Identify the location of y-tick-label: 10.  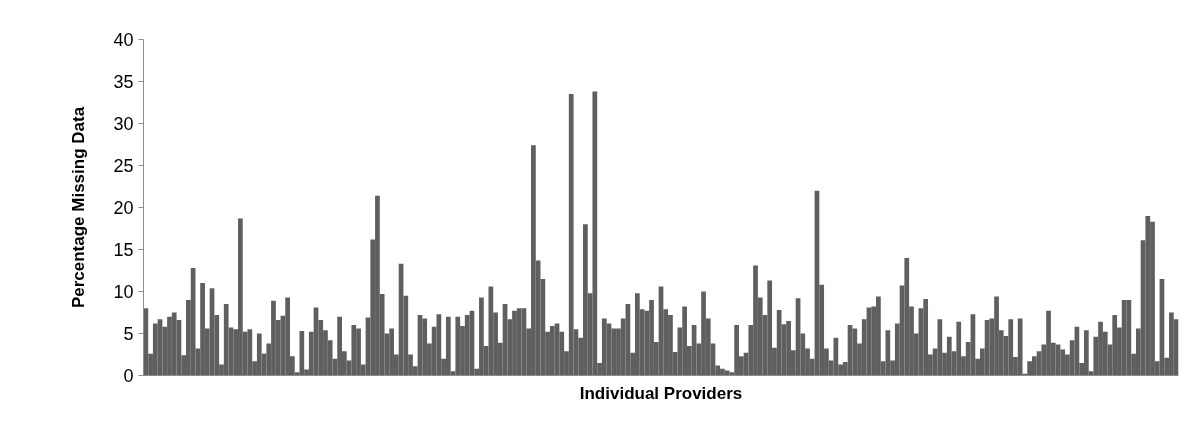
(123, 292).